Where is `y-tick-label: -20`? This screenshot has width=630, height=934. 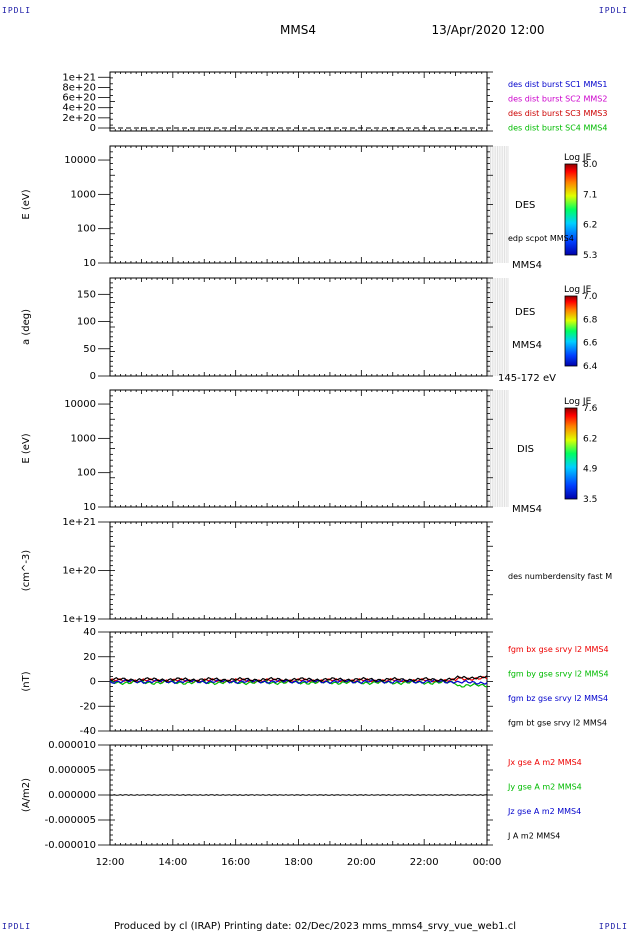 y-tick-label: -20 is located at coordinates (88, 706).